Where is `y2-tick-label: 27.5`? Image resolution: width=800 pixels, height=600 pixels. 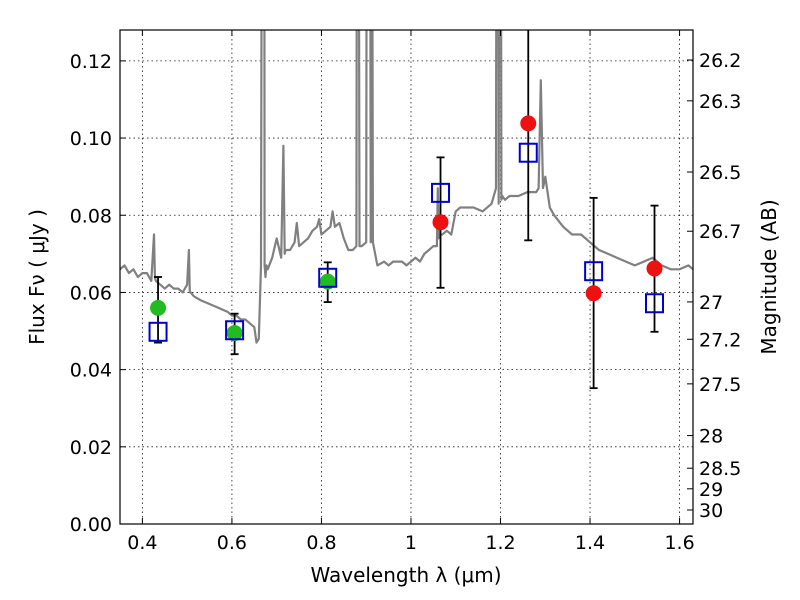 y2-tick-label: 27.5 is located at coordinates (720, 385).